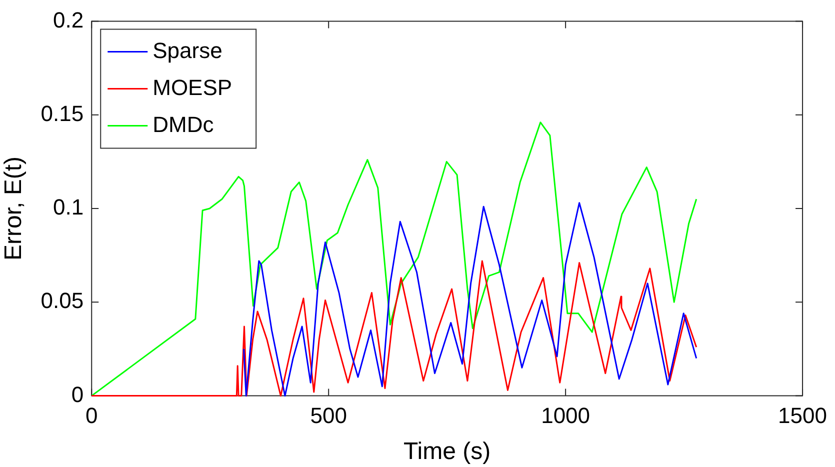  Describe the element at coordinates (62, 301) in the screenshot. I see `y-tick-label: 0.05` at that location.